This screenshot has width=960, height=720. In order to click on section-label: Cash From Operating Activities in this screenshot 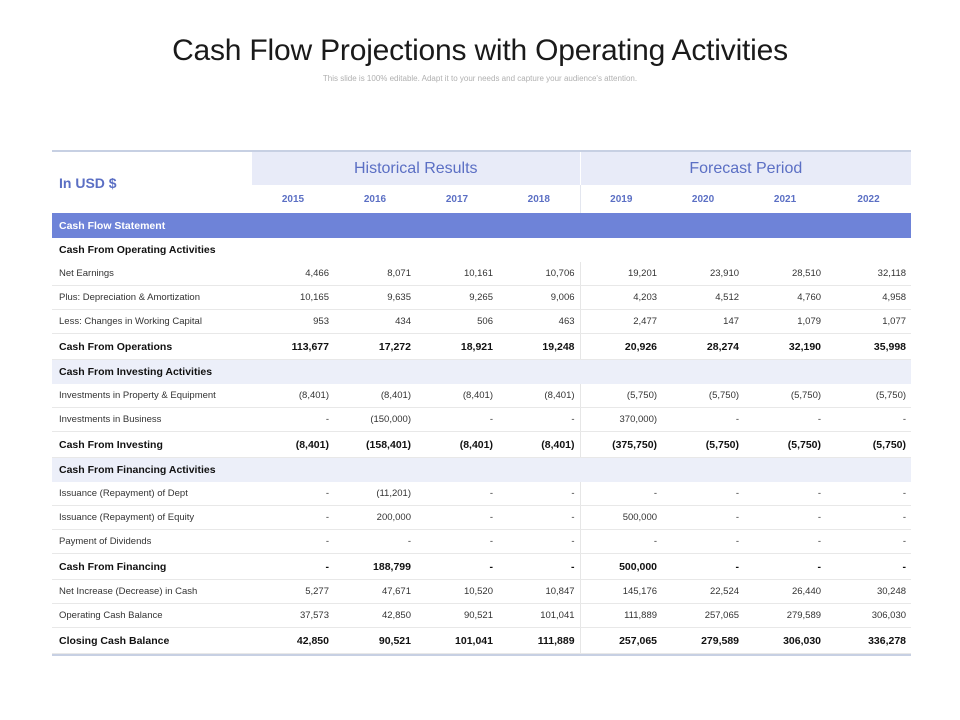, I will do `click(137, 250)`.